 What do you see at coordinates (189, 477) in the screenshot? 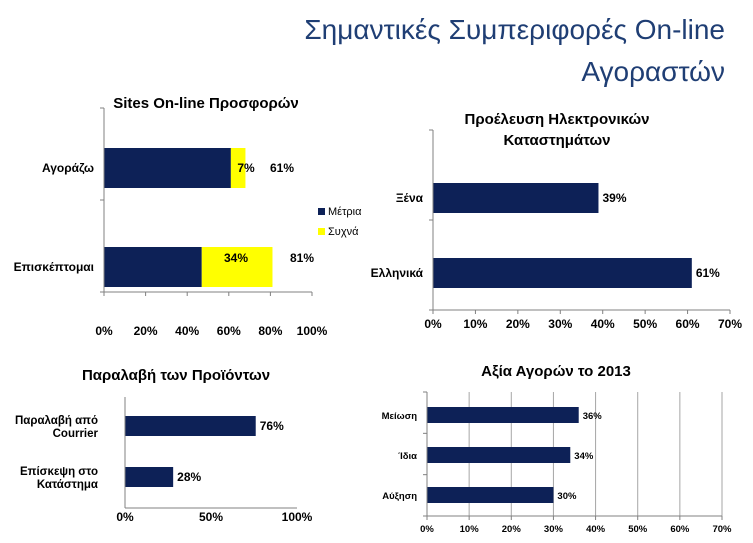
I see `data-label: 28%` at bounding box center [189, 477].